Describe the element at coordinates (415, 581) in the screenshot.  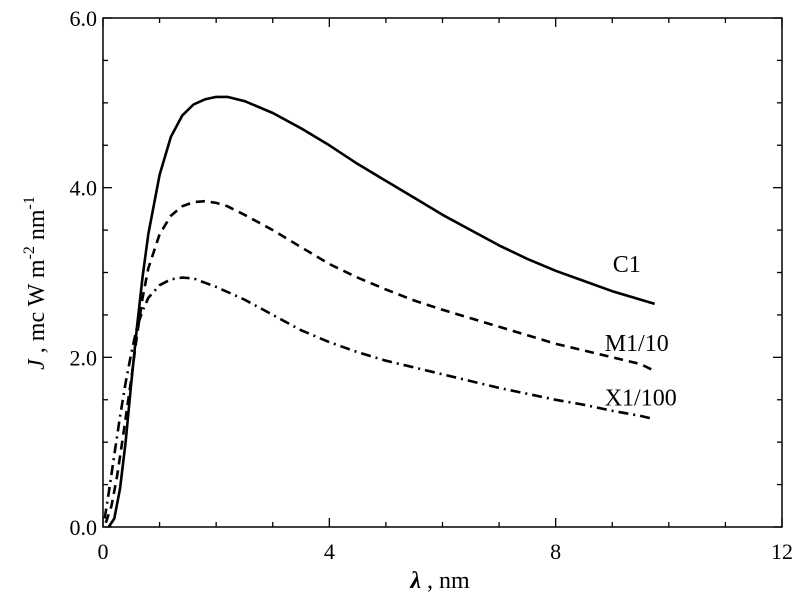
I see `x-axis-symbol: λ` at that location.